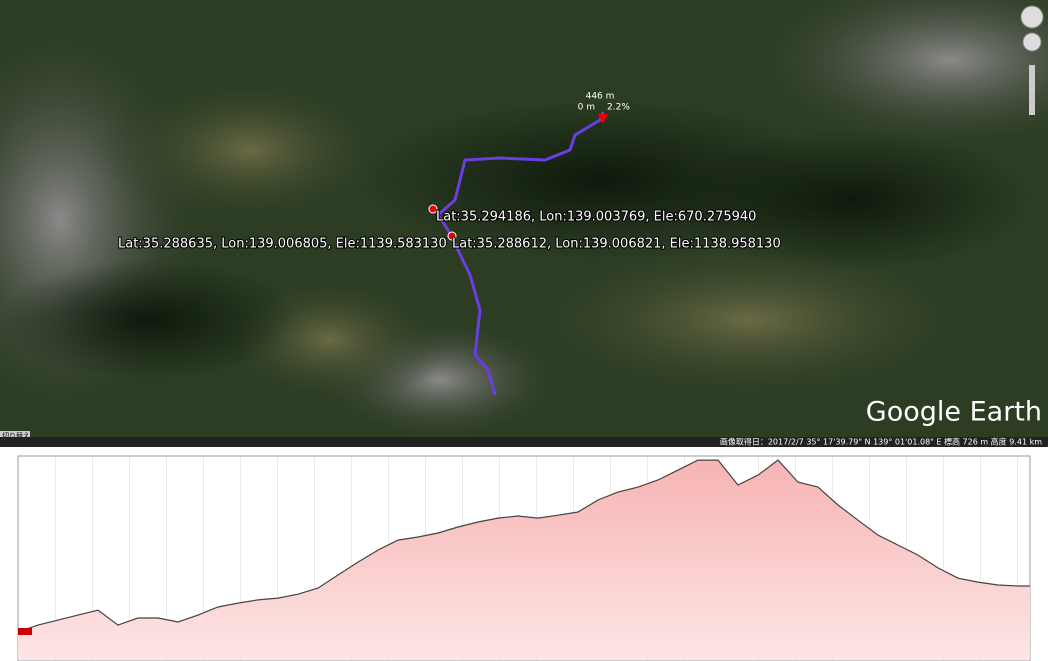 This screenshot has height=661, width=1048. I want to click on marker-elevation: 446 m, so click(600, 97).